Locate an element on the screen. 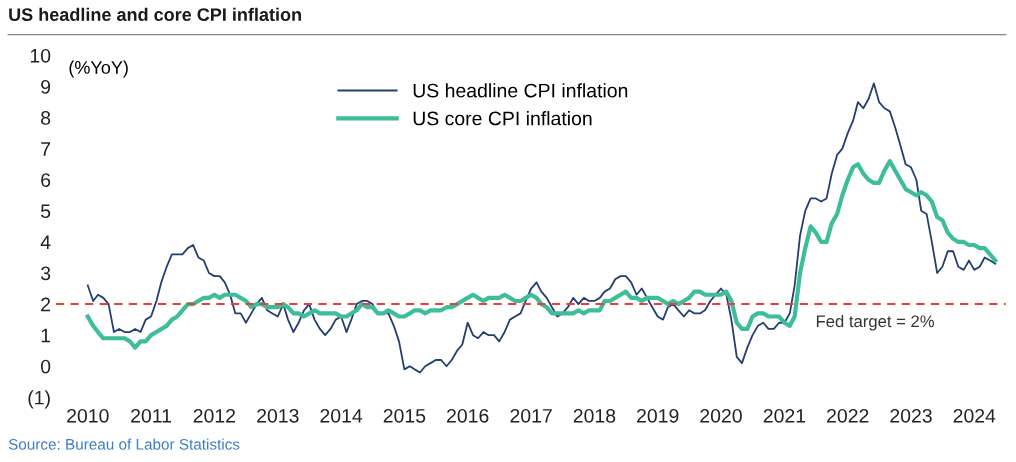 The image size is (1016, 462). x-tick-label: 2021 is located at coordinates (784, 415).